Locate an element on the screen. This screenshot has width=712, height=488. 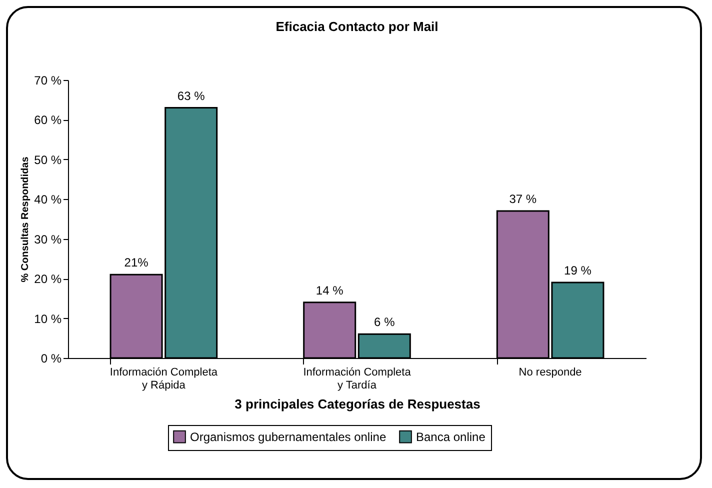
y-tick-label: 50 % is located at coordinates (48, 159).